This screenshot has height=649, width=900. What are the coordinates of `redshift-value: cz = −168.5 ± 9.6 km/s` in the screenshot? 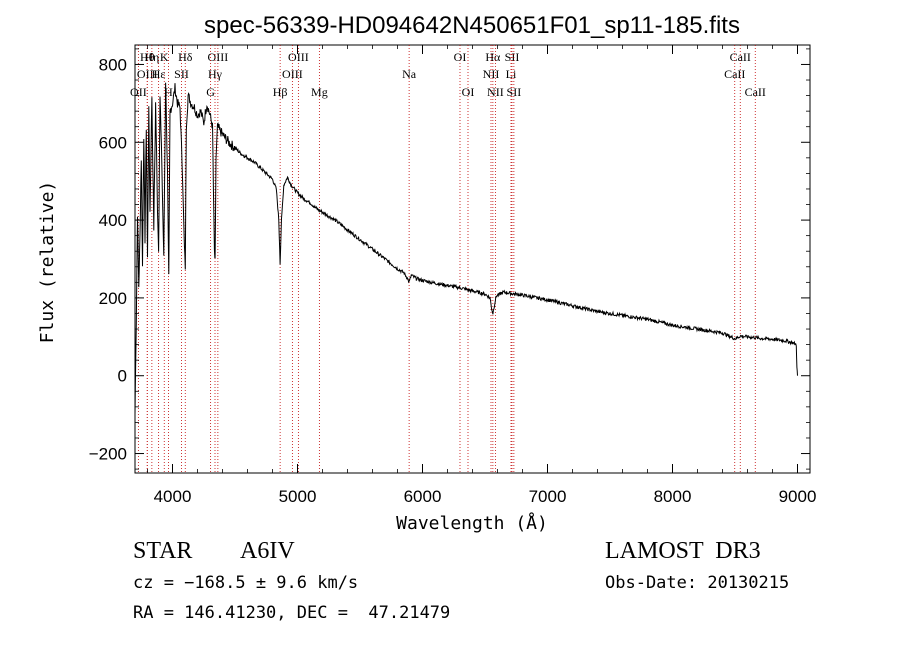 It's located at (246, 583).